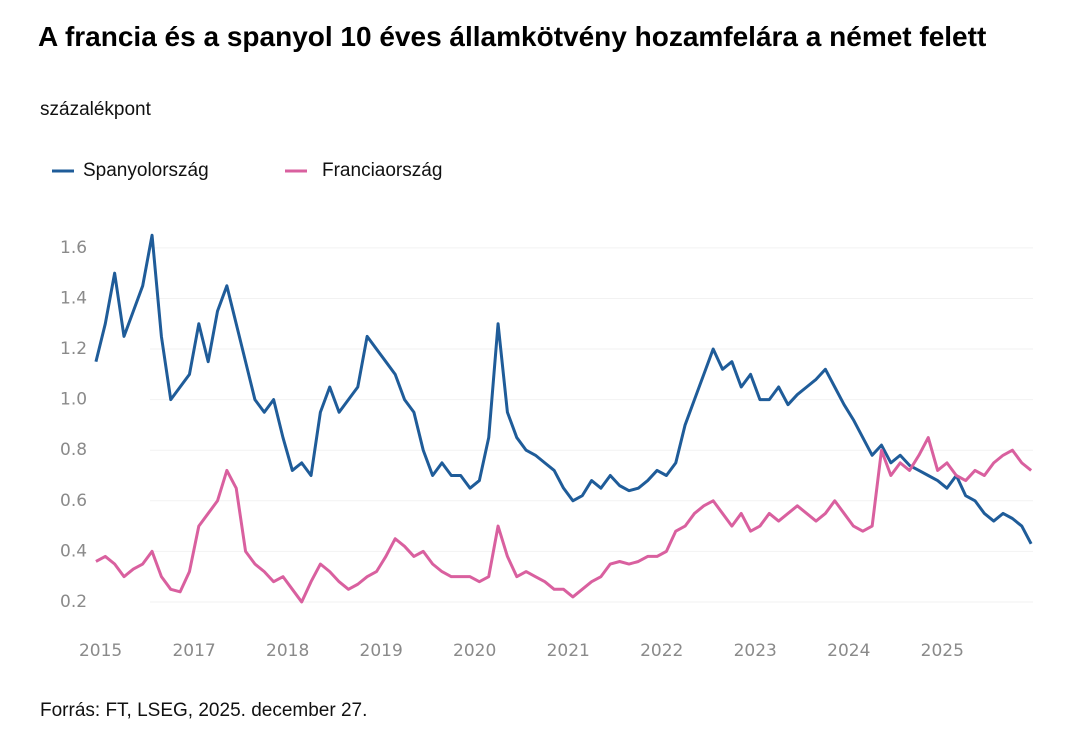 The height and width of the screenshot is (750, 1068). What do you see at coordinates (193, 651) in the screenshot?
I see `x-tick-label: 2017` at bounding box center [193, 651].